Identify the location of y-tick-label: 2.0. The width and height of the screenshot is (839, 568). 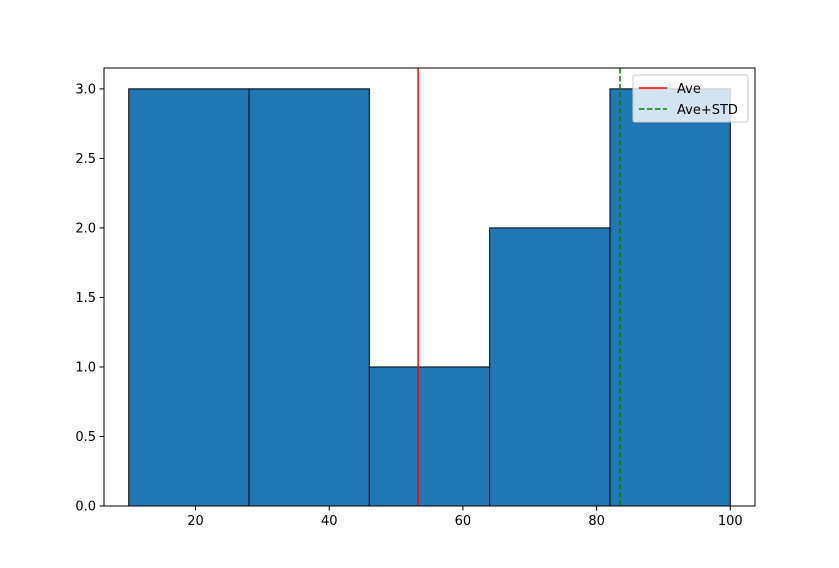
(85, 228).